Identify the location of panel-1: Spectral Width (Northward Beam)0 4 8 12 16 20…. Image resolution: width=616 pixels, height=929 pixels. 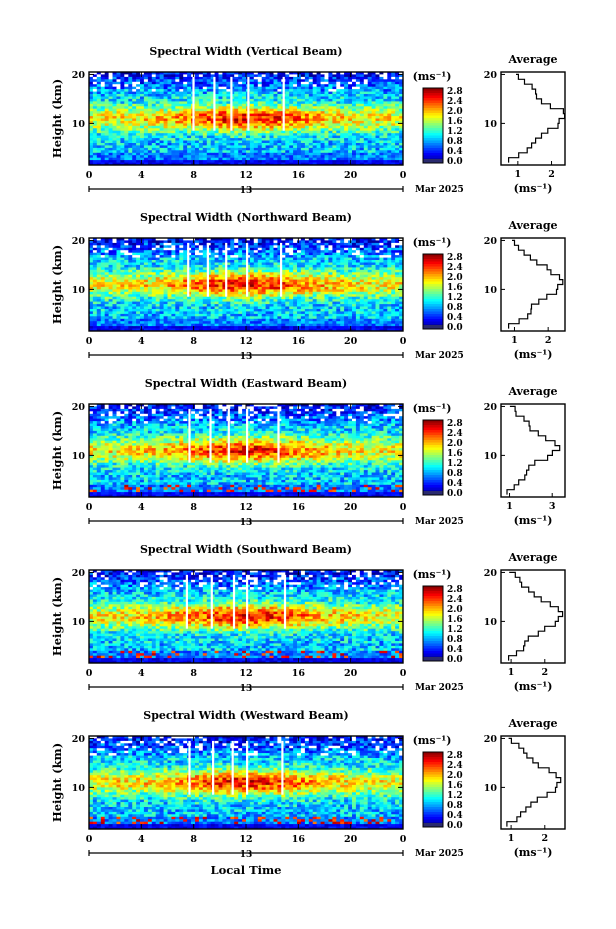
(308, 286).